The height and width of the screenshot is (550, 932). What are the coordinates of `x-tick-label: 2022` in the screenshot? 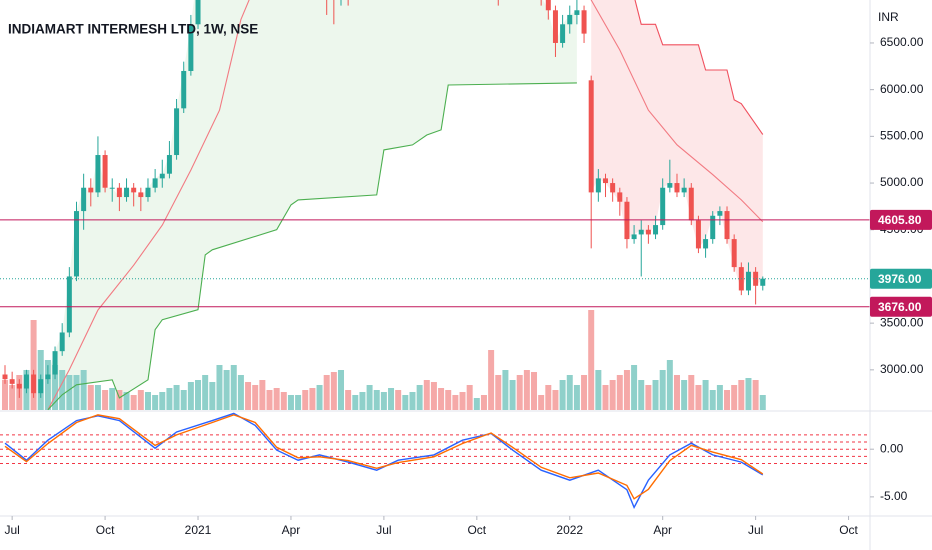 It's located at (569, 530).